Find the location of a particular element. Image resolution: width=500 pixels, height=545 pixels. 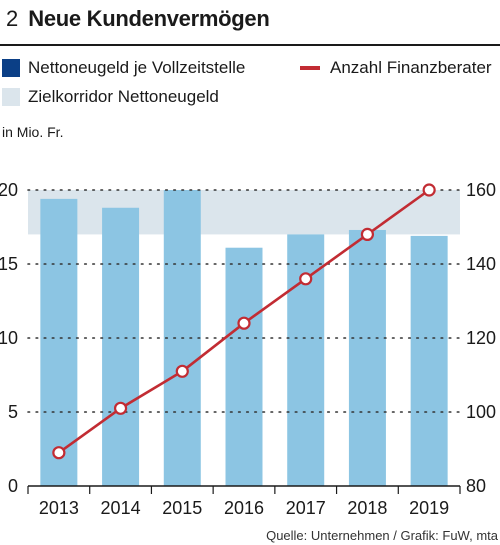

line-point-2019 is located at coordinates (429, 190).